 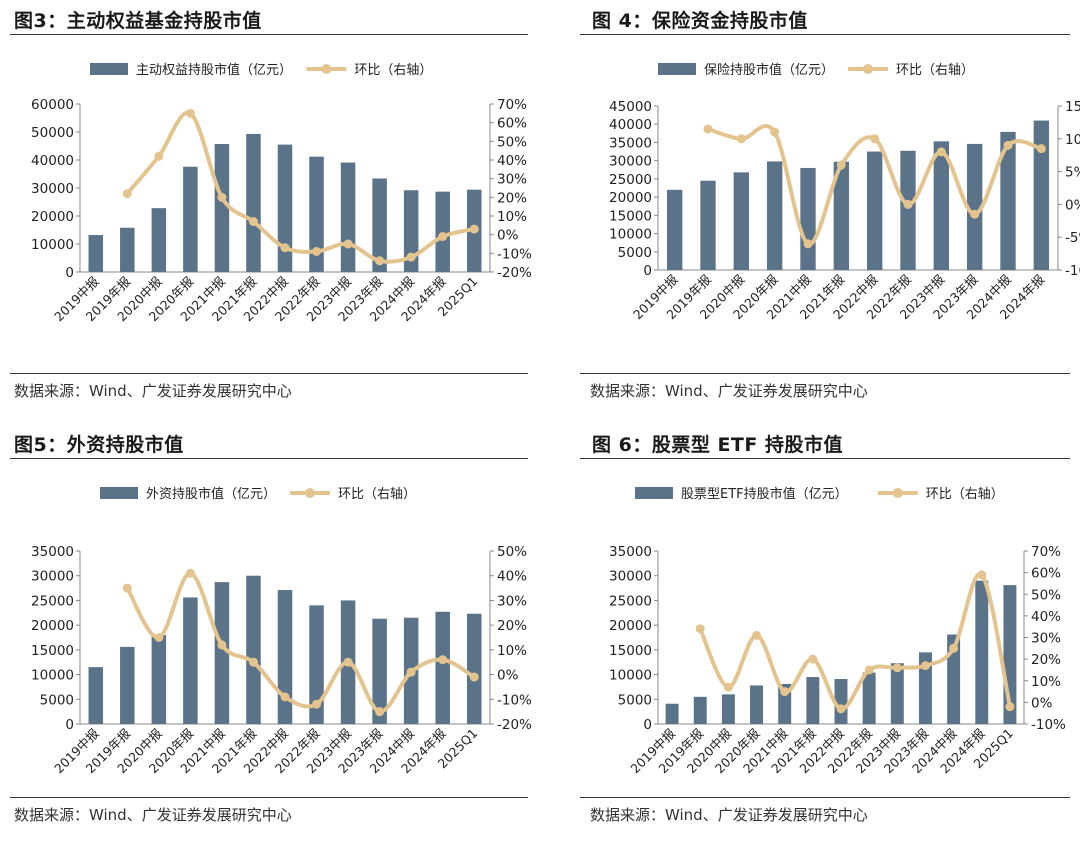 I want to click on right-tick-label: 60%, so click(x=1046, y=574).